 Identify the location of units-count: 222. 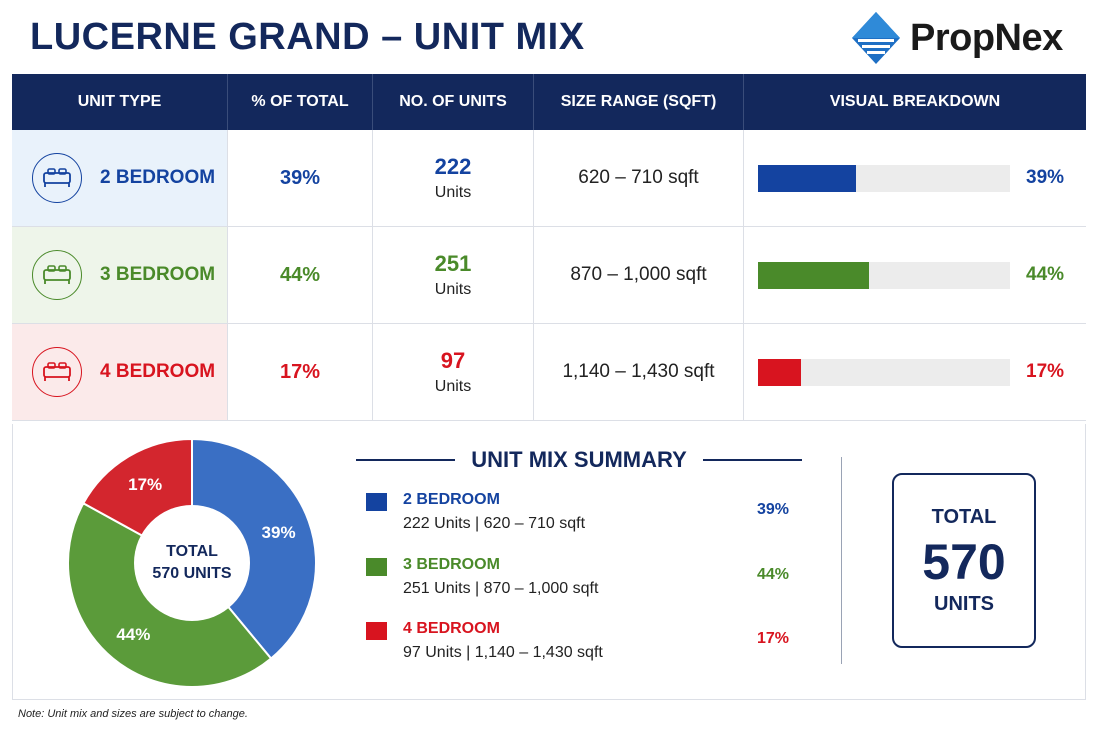
(453, 166).